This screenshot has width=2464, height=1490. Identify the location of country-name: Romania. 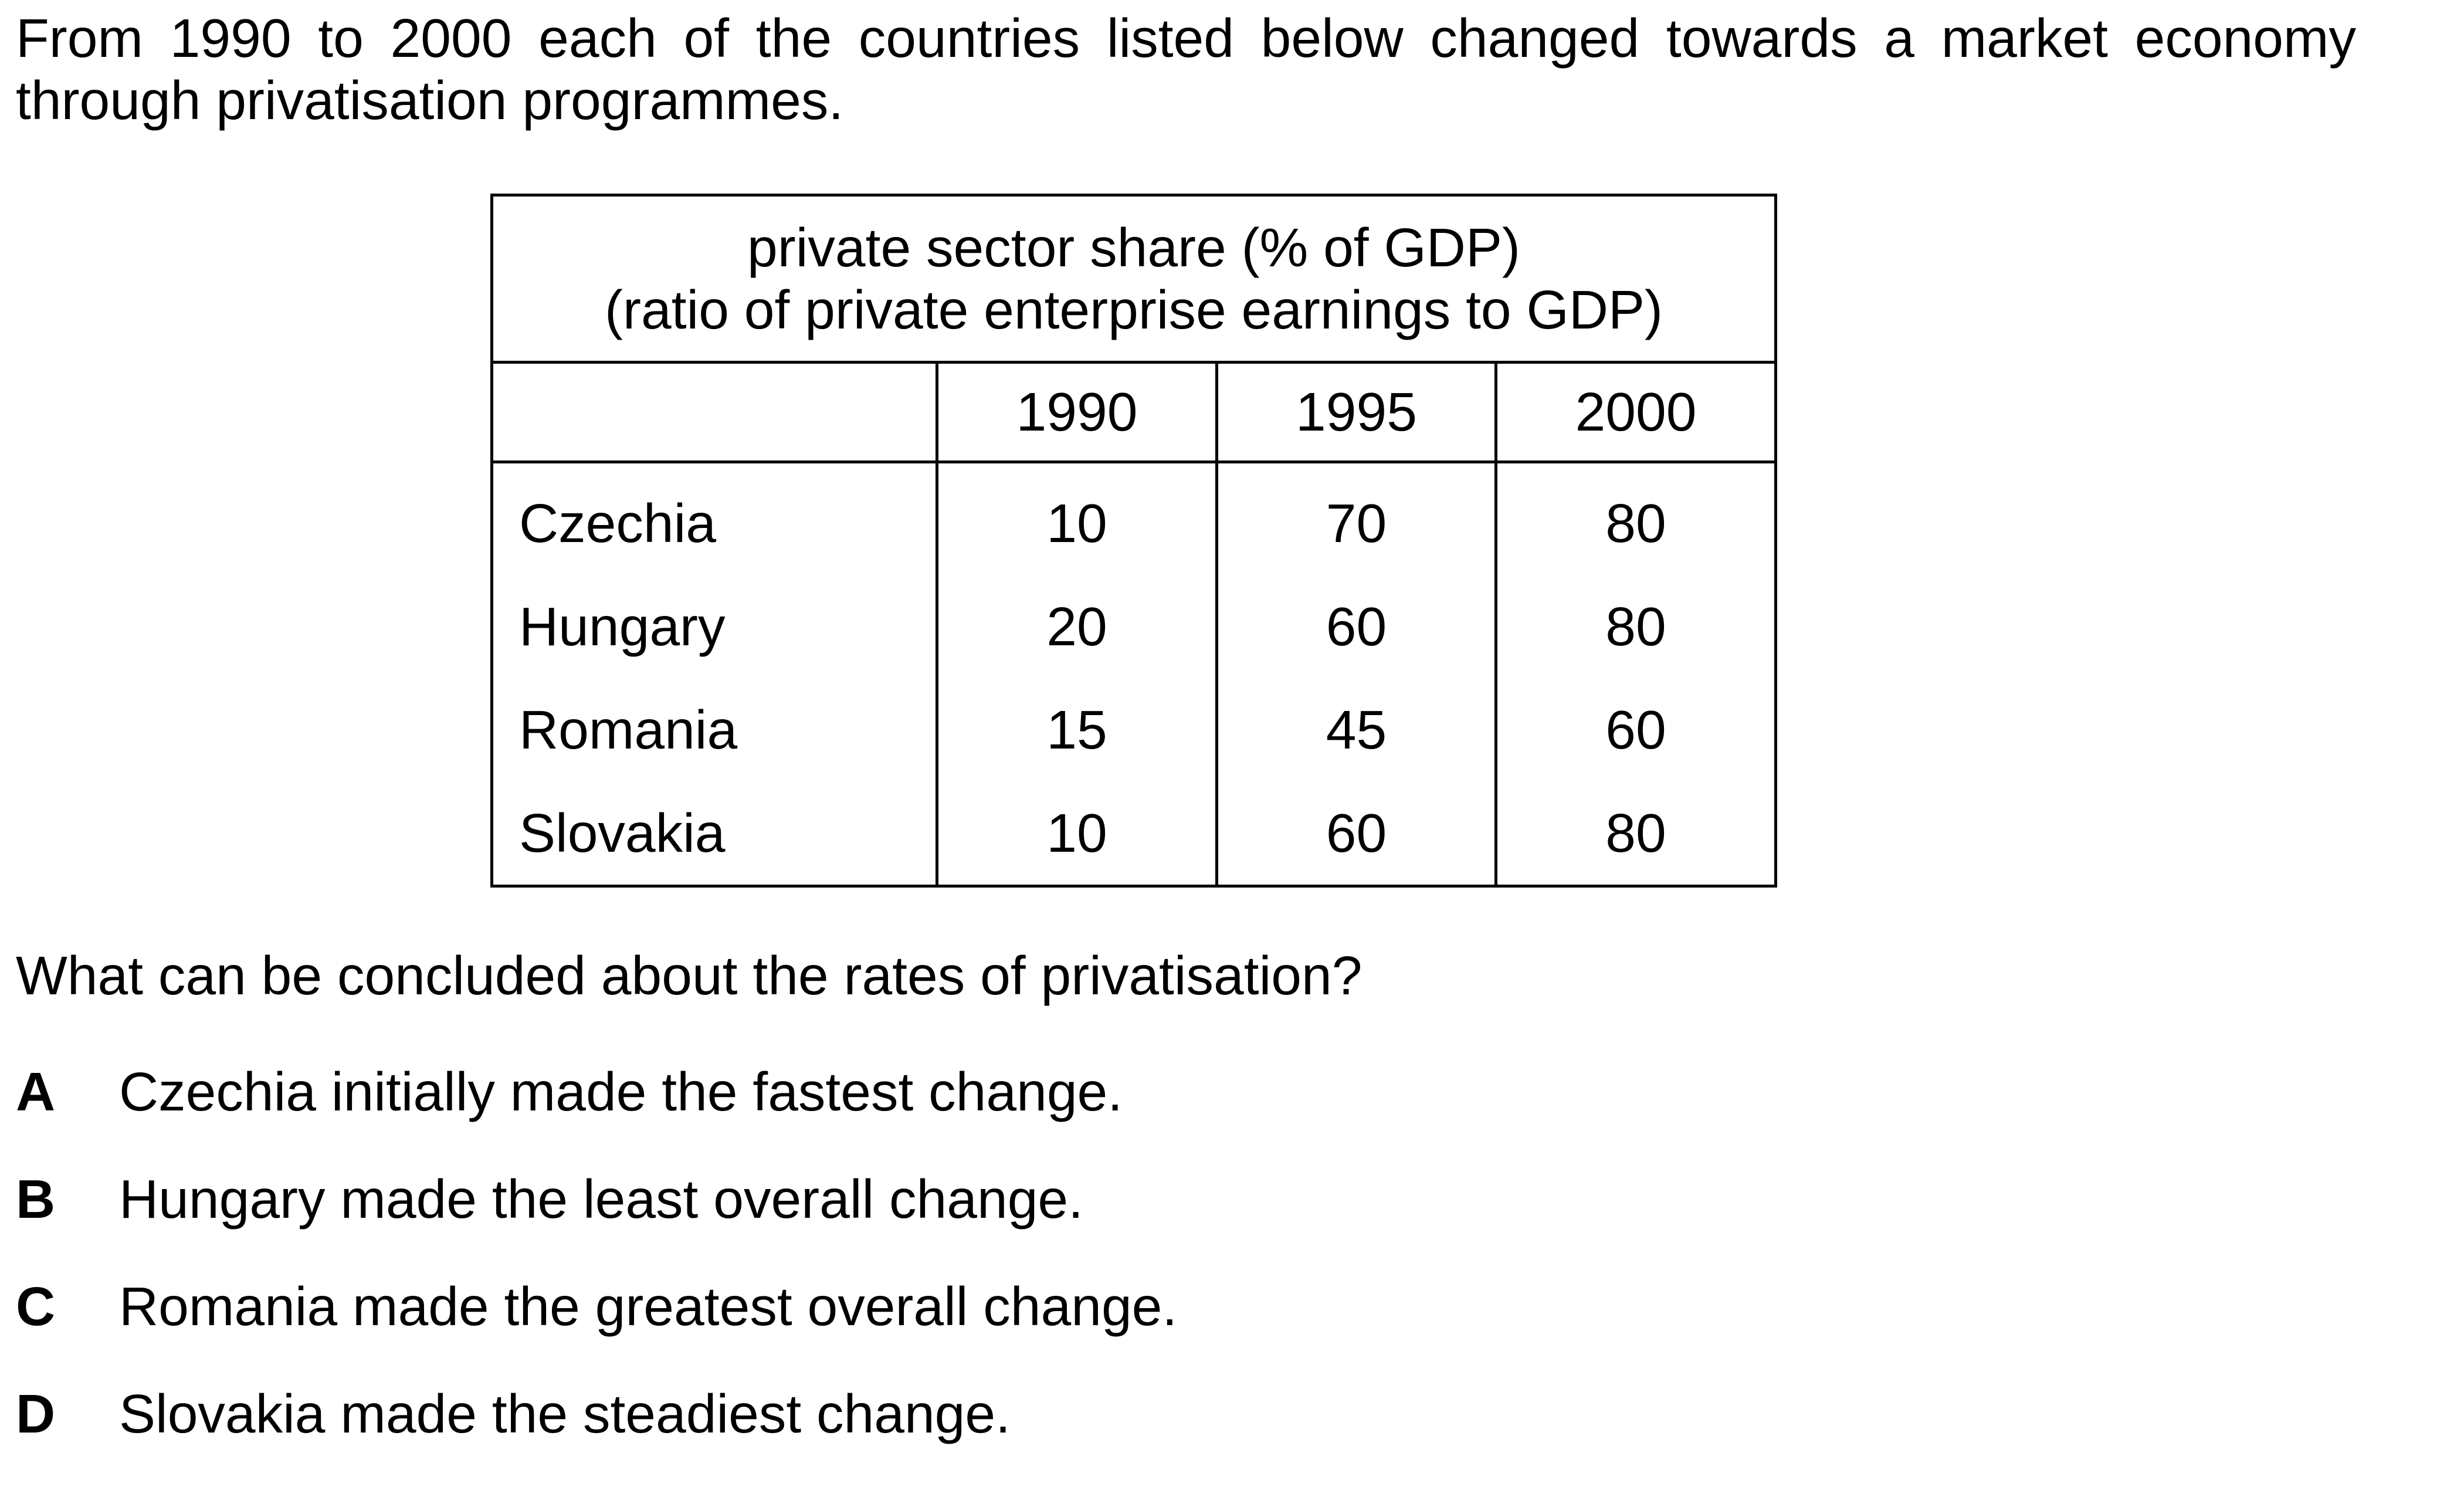
(714, 729).